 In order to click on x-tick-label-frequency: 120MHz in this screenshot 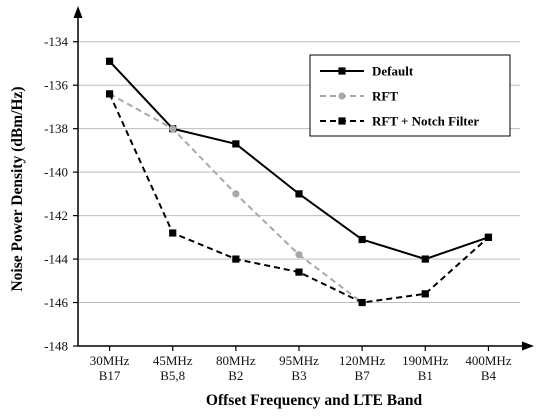, I will do `click(362, 360)`.